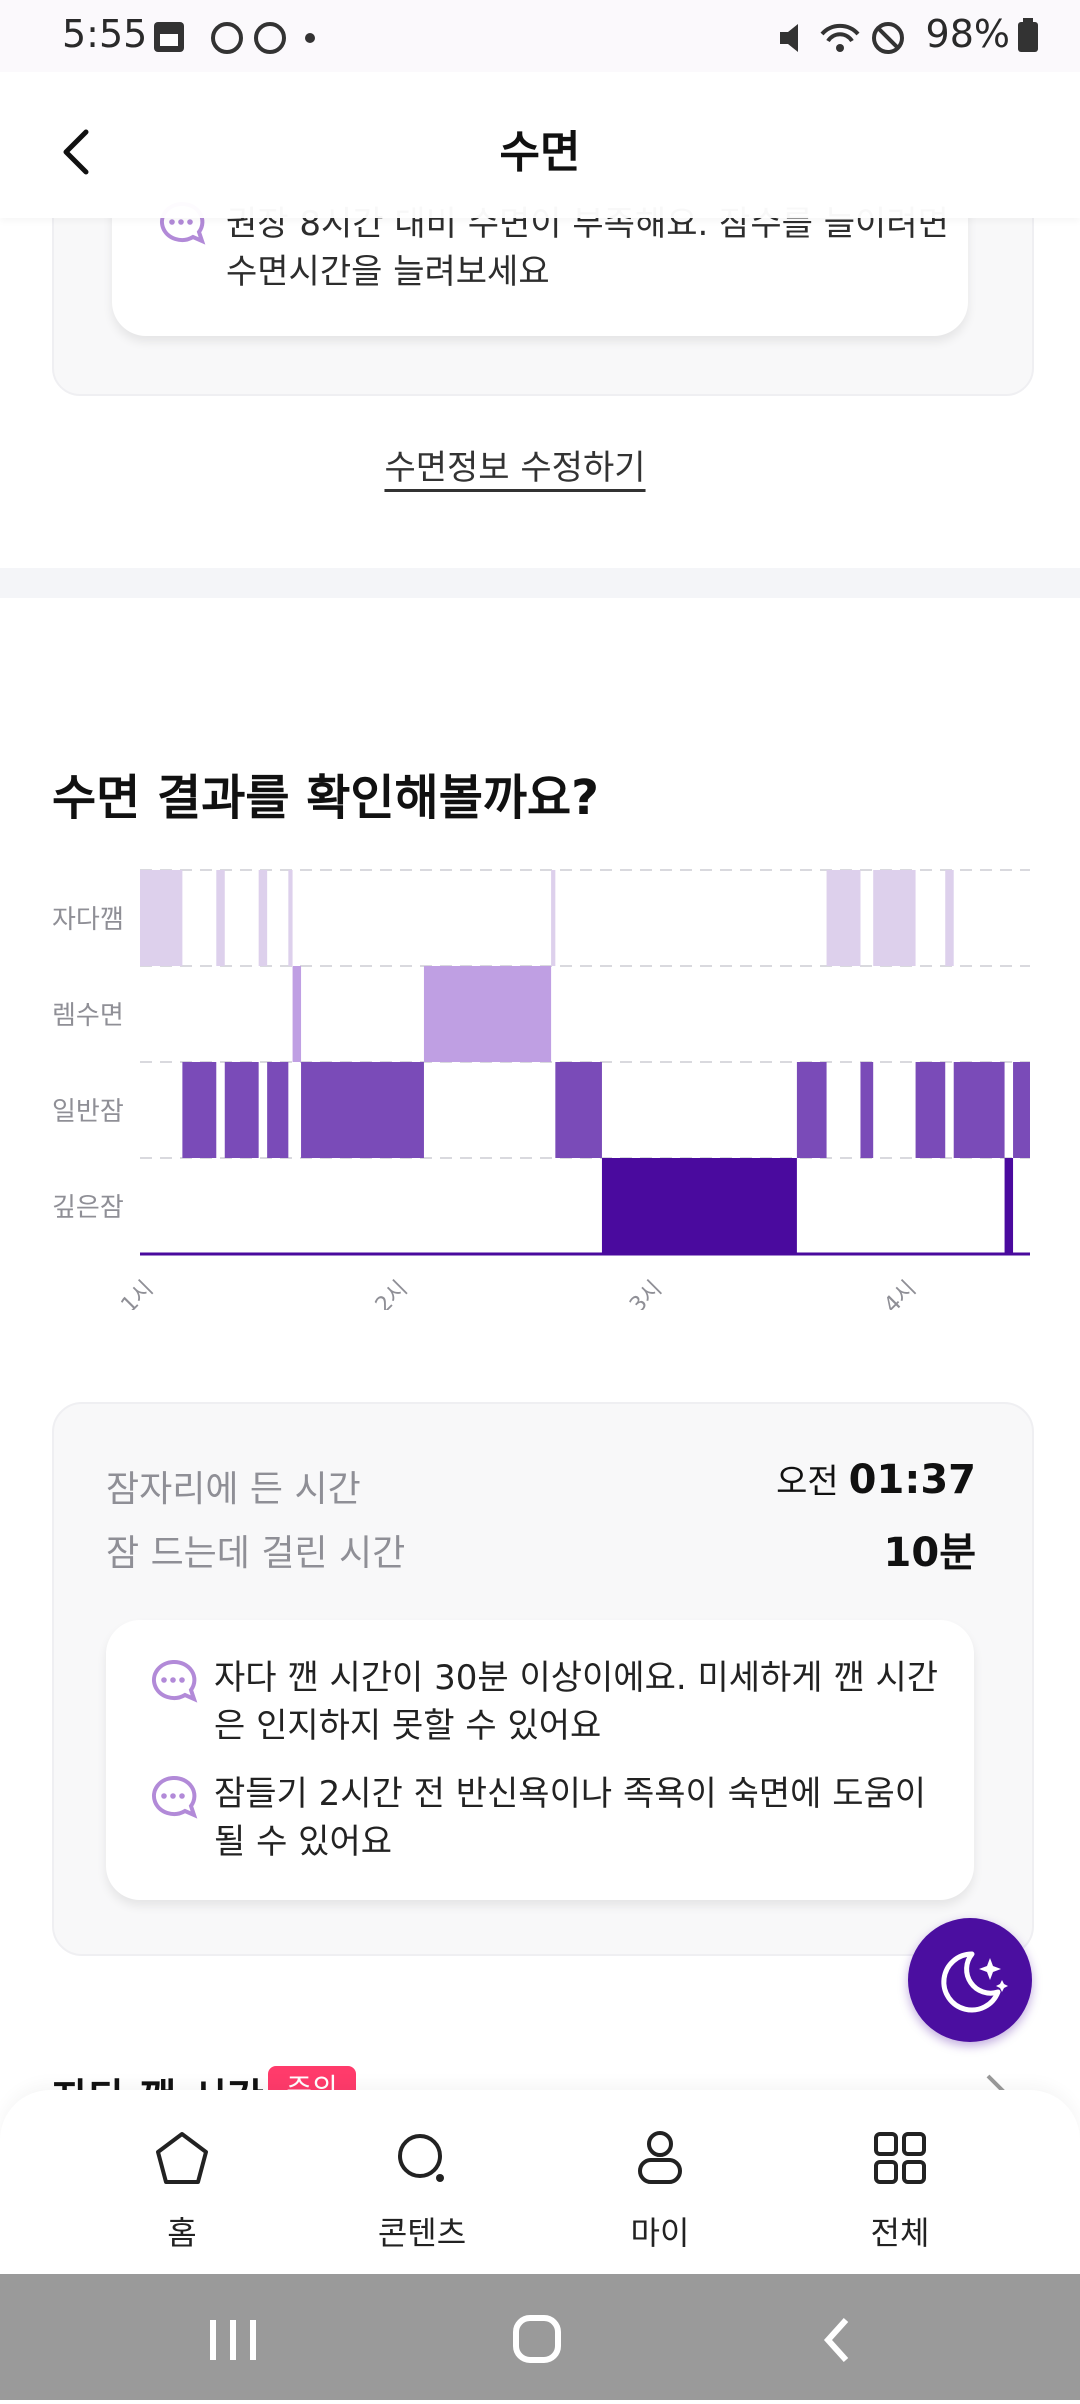 The image size is (1080, 2404). Describe the element at coordinates (290, 918) in the screenshot. I see `chart-bar-01:35` at that location.